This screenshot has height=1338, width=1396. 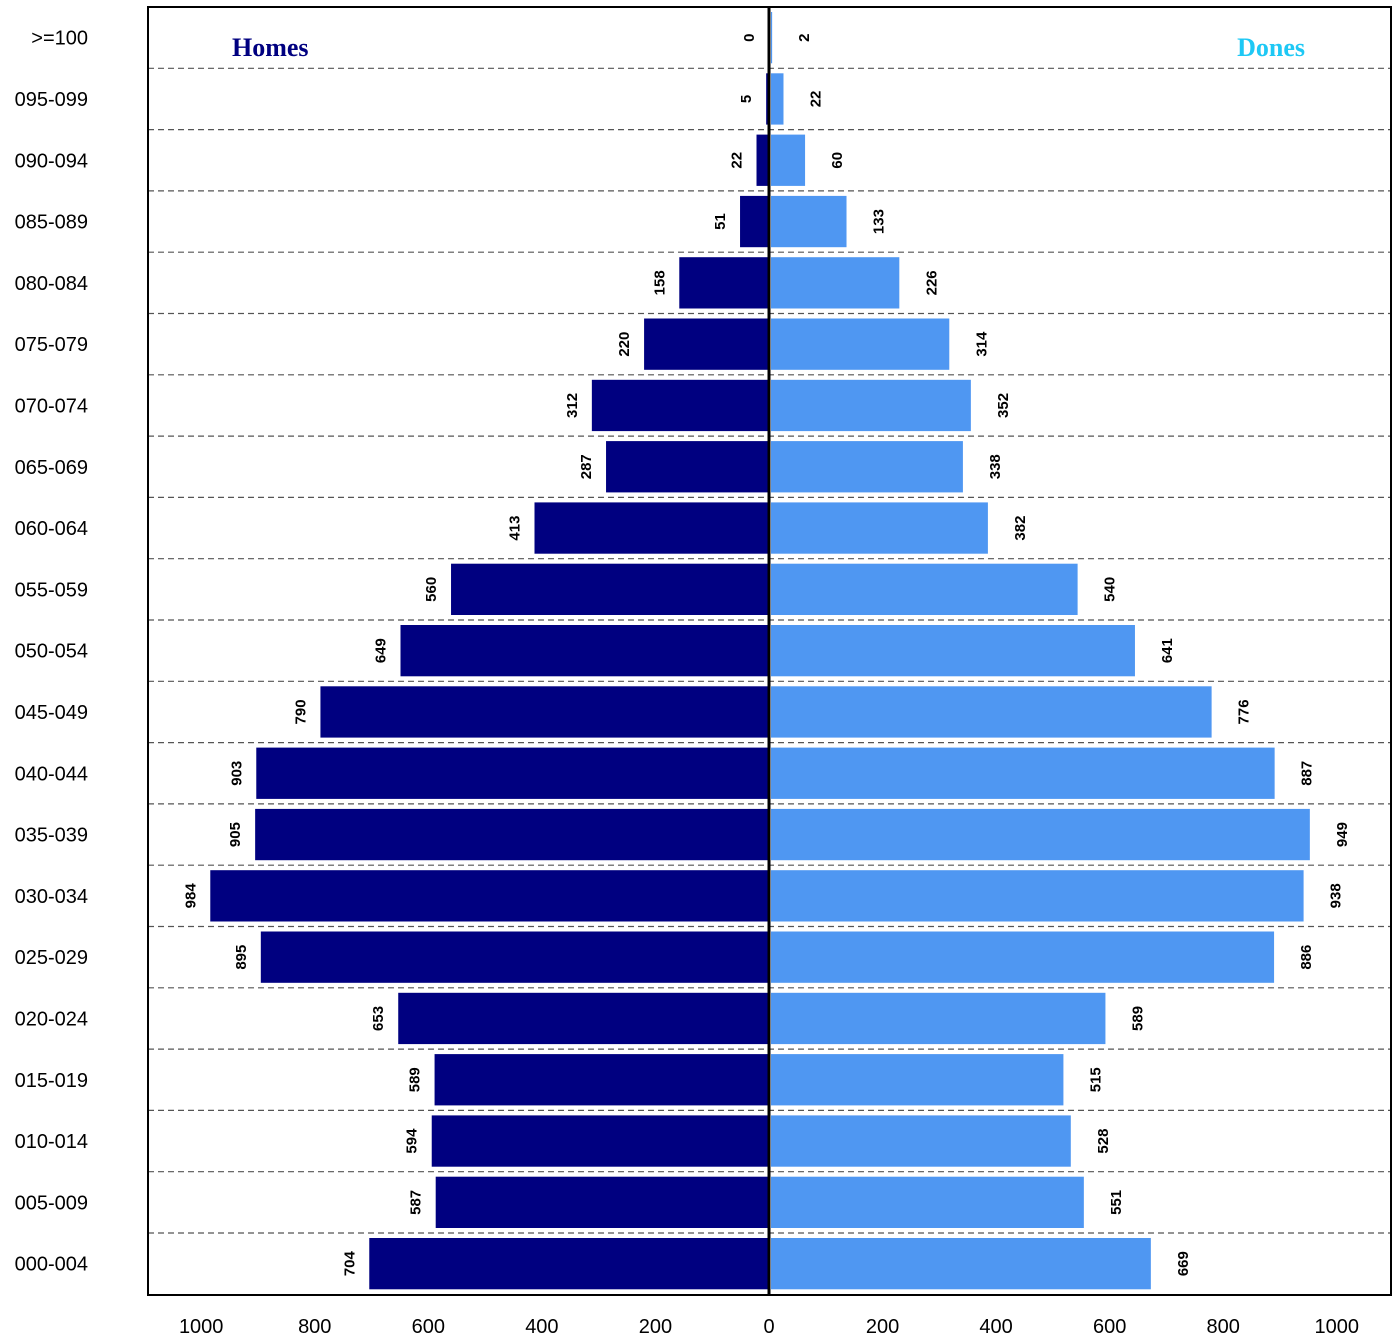 I want to click on value-label-dones: 515, so click(x=1095, y=1079).